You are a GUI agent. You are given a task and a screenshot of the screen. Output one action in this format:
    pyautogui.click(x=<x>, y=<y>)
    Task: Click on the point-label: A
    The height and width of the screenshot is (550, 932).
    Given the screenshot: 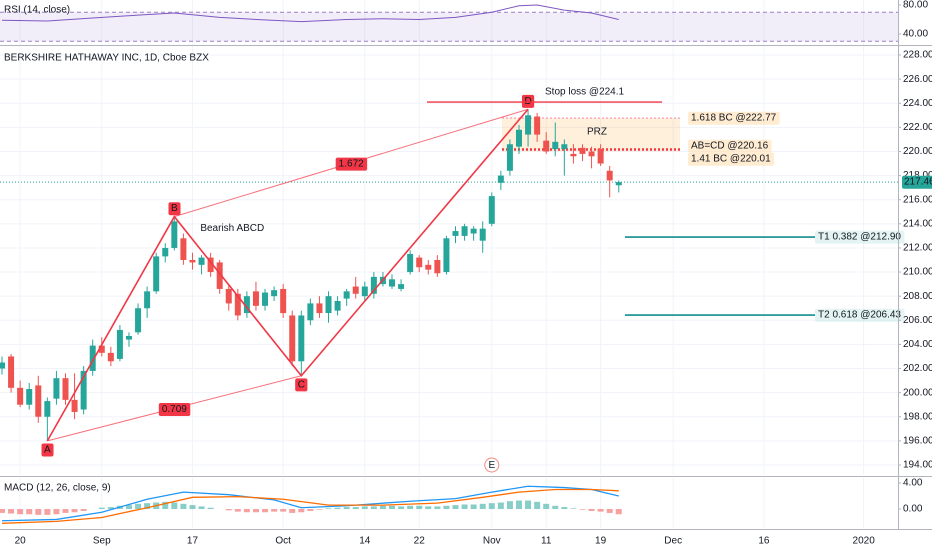 What is the action you would take?
    pyautogui.click(x=47, y=450)
    